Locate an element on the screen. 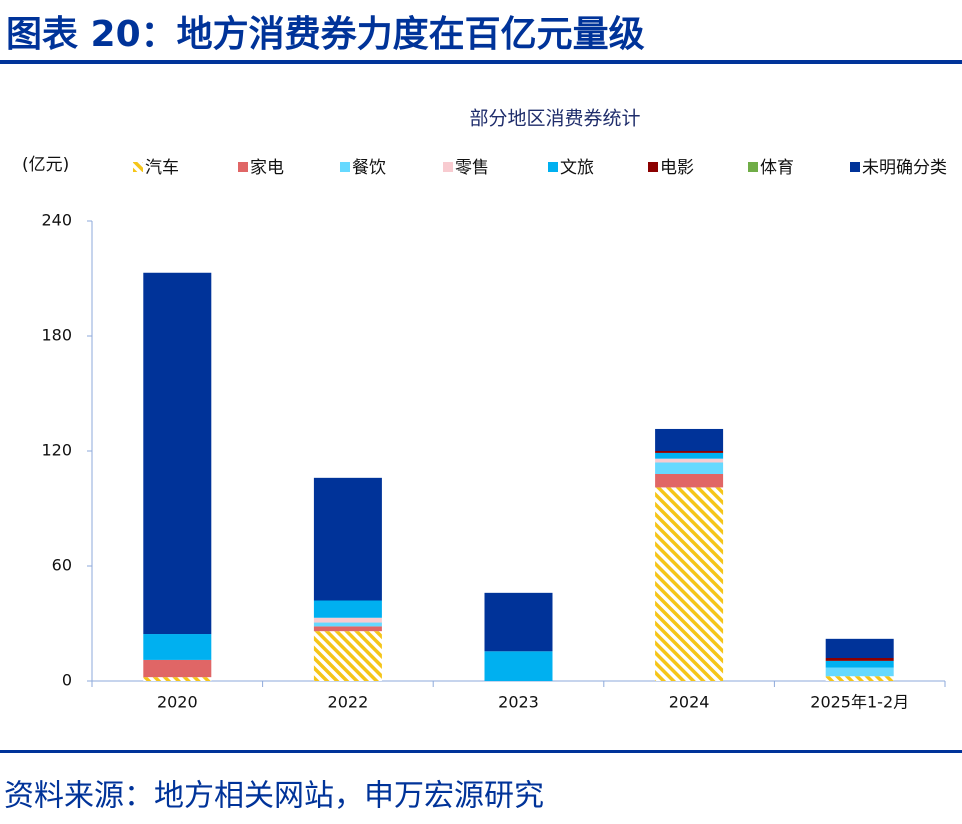 The width and height of the screenshot is (962, 824). x-tick-label: 2023 is located at coordinates (518, 702).